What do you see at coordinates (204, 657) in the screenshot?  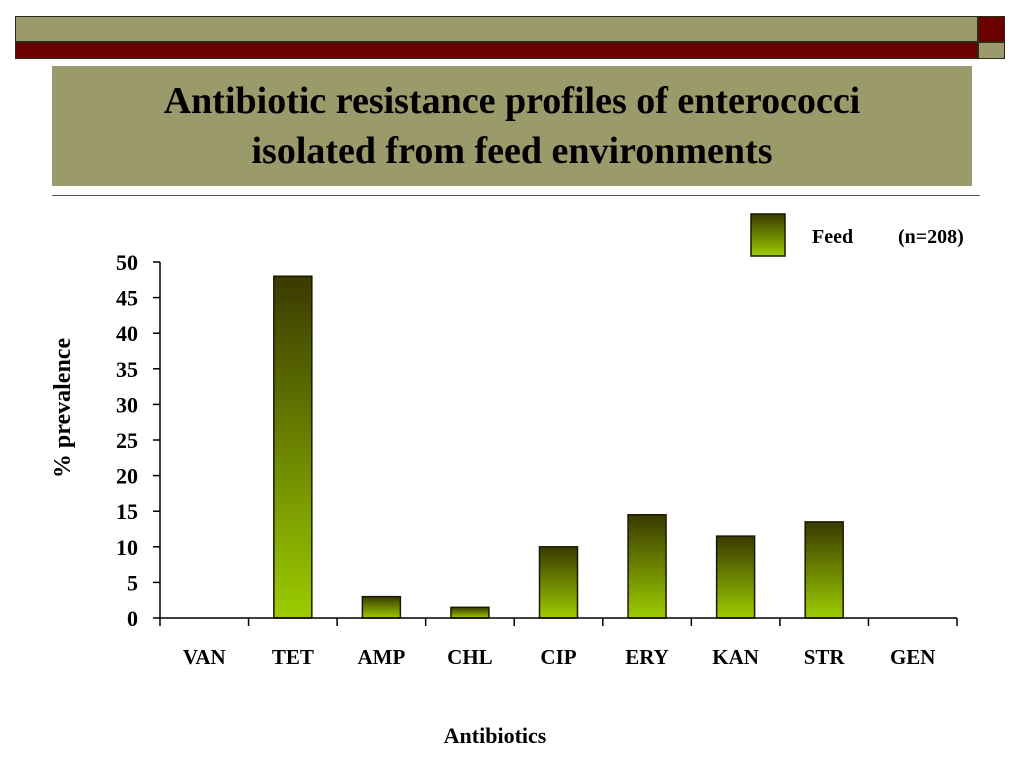 I see `x-tick-label-van: VAN` at bounding box center [204, 657].